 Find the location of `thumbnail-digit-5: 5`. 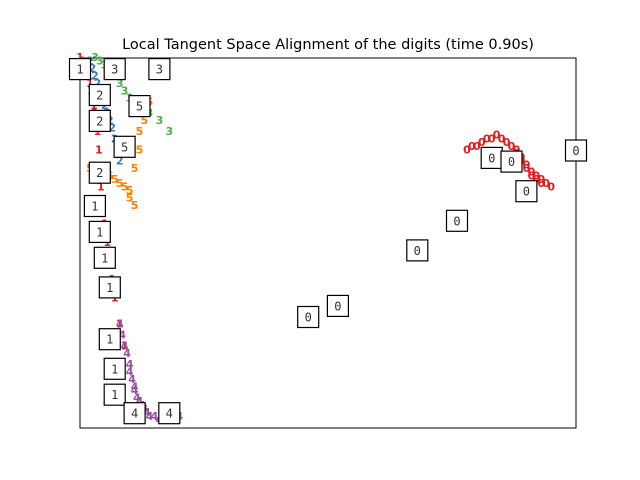

thumbnail-digit-5: 5 is located at coordinates (124, 146).